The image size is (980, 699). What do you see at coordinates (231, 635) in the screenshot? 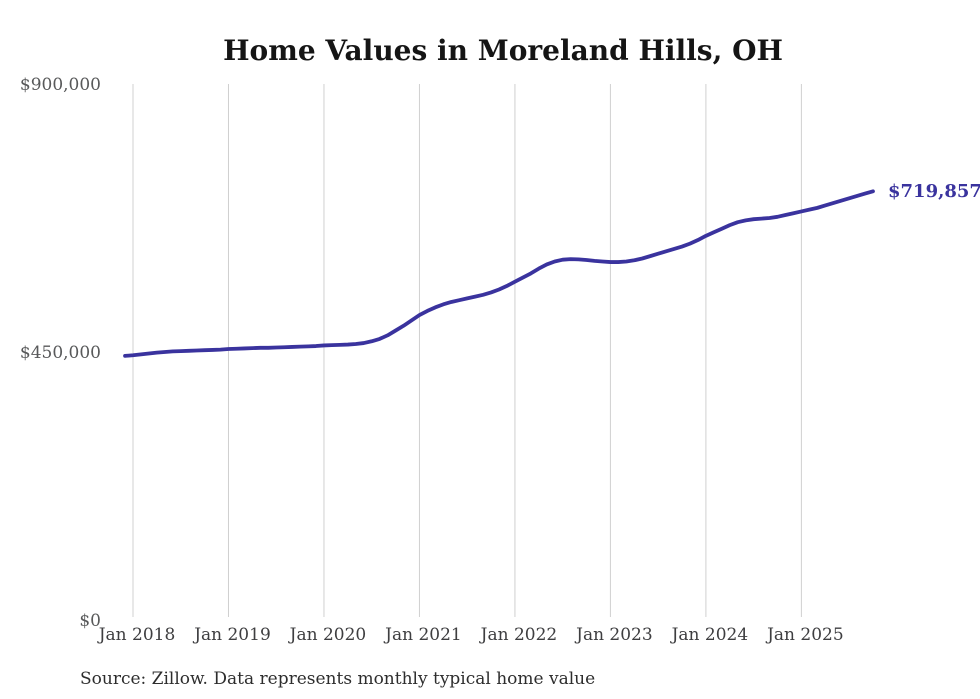
I see `x-tick-label: Jan 2019` at bounding box center [231, 635].